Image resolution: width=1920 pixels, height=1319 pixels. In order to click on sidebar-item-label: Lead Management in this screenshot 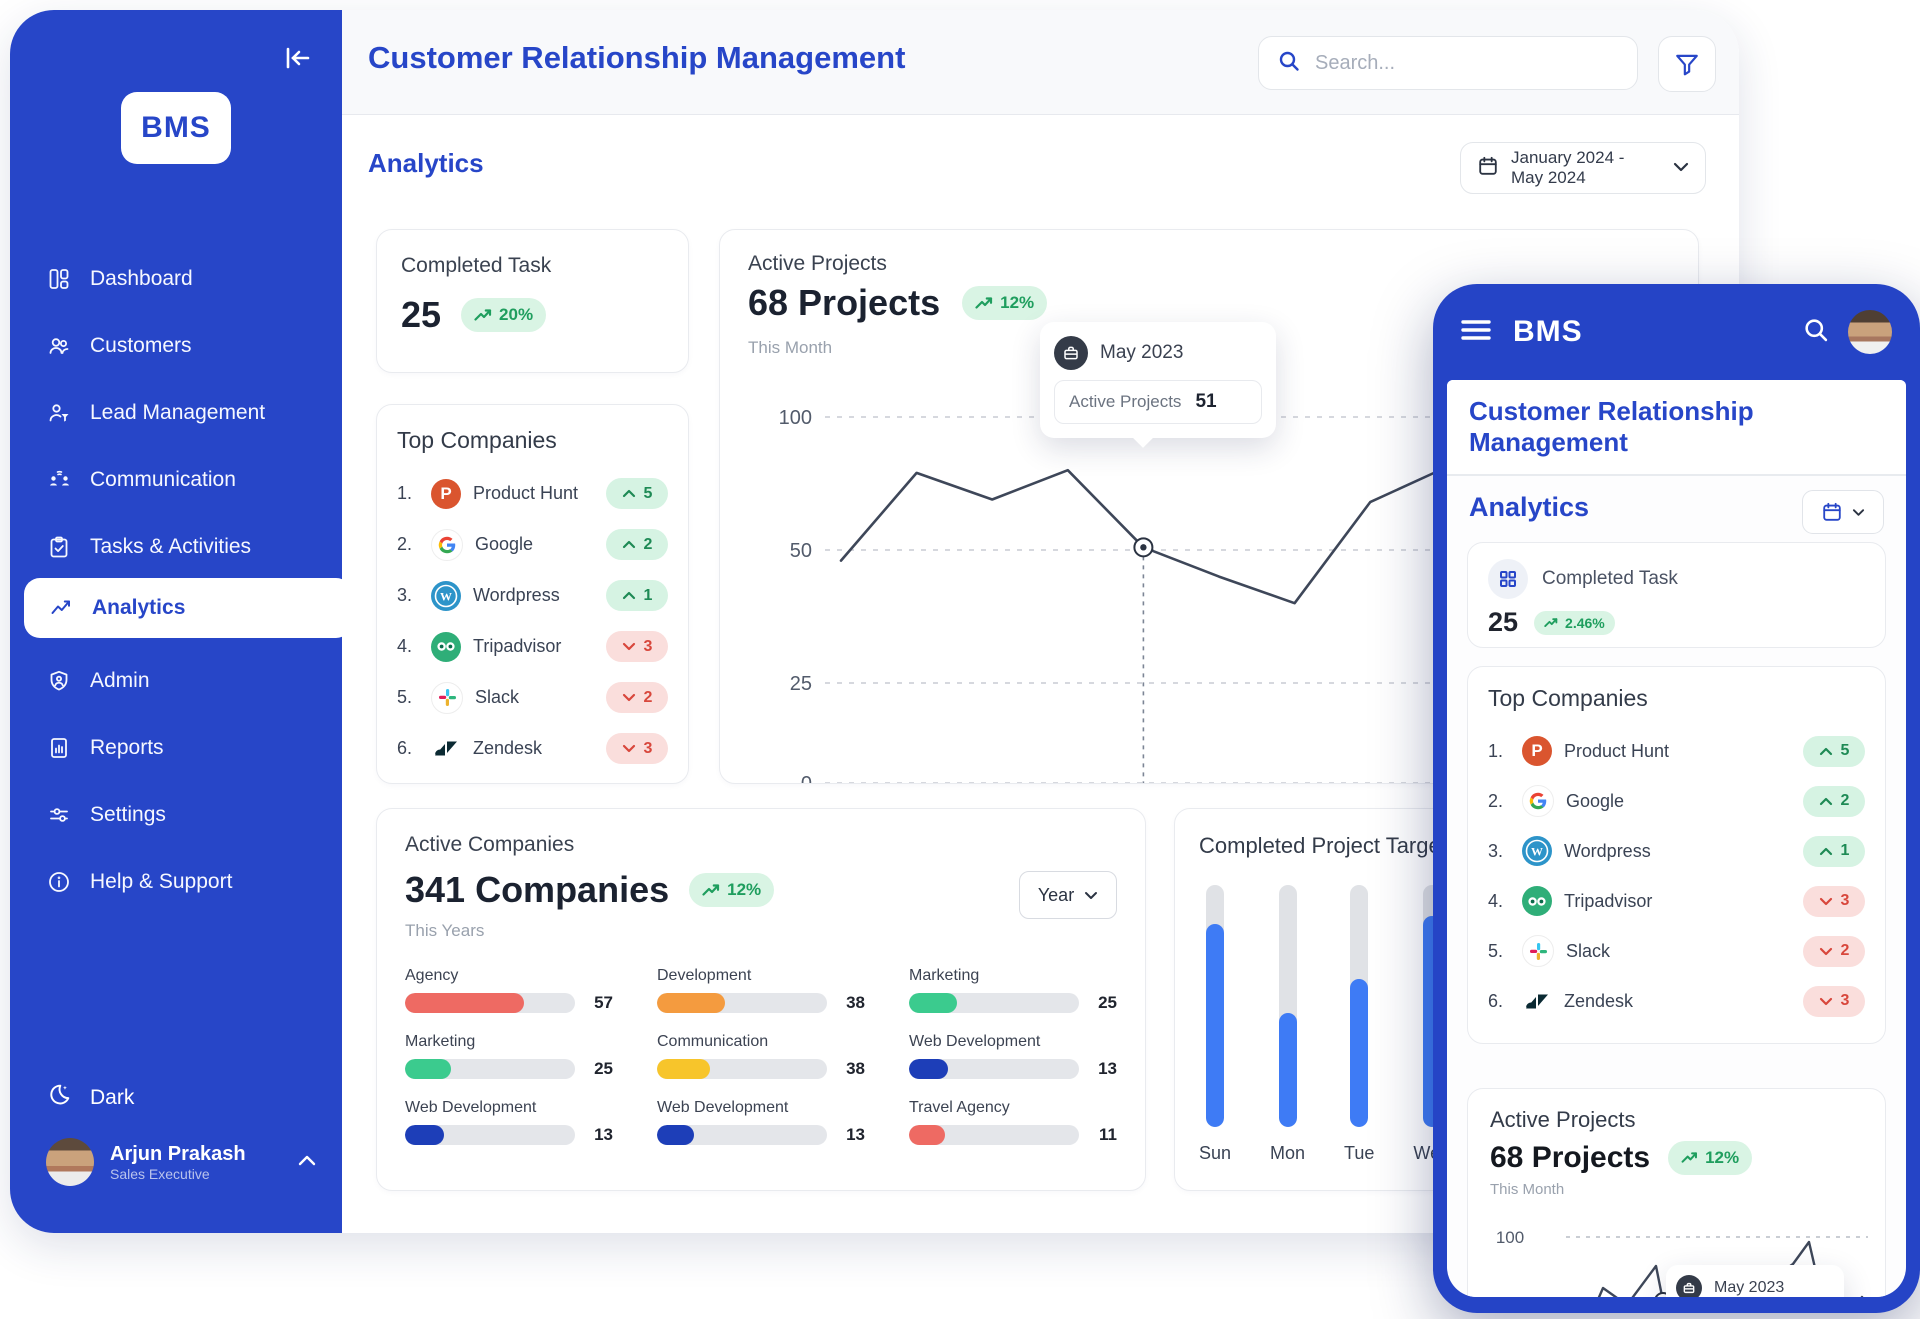, I will do `click(178, 412)`.